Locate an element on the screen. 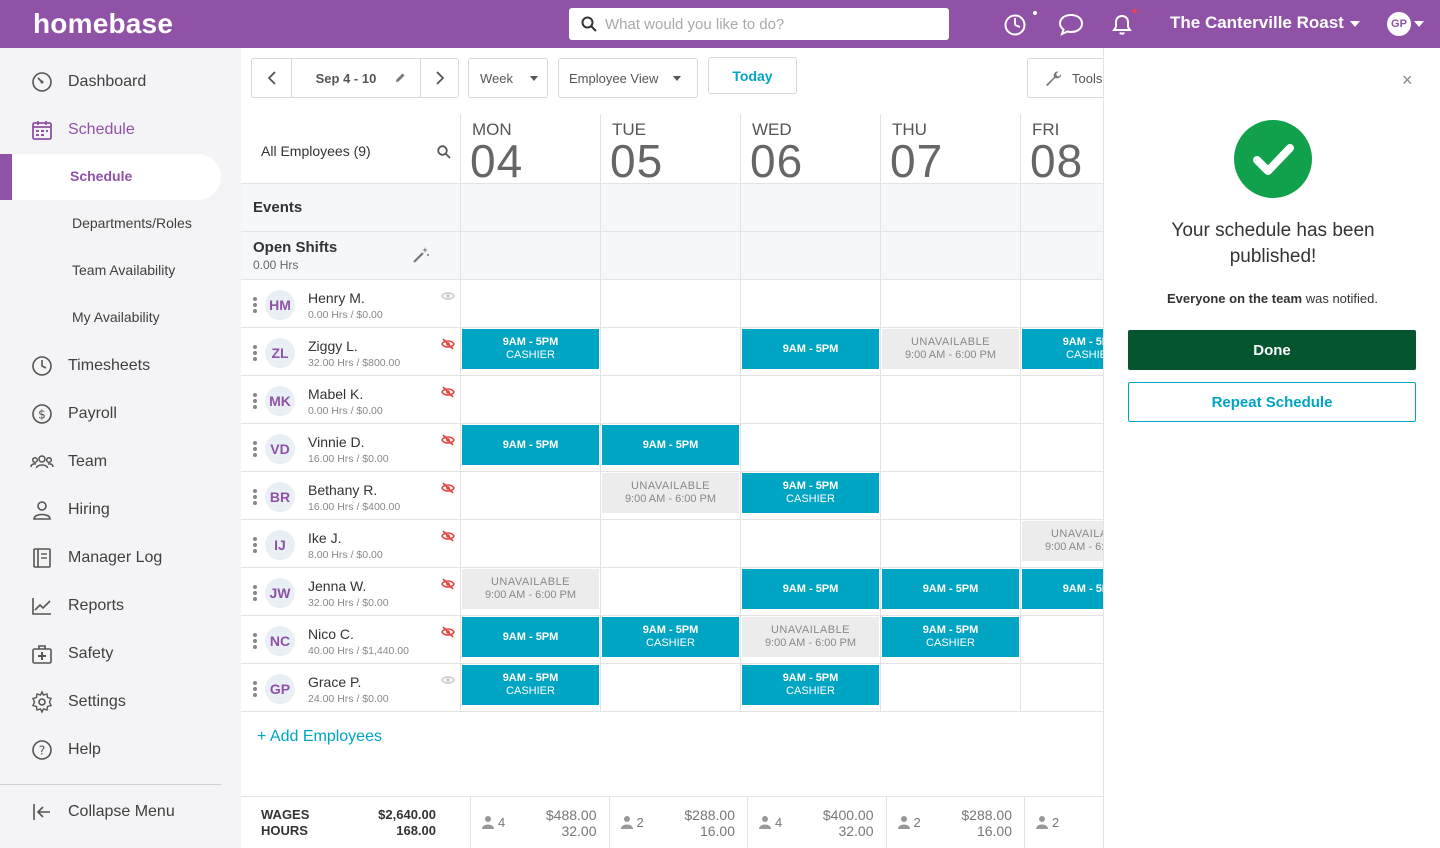 This screenshot has width=1440, height=848. user-avatar: GP is located at coordinates (1399, 24).